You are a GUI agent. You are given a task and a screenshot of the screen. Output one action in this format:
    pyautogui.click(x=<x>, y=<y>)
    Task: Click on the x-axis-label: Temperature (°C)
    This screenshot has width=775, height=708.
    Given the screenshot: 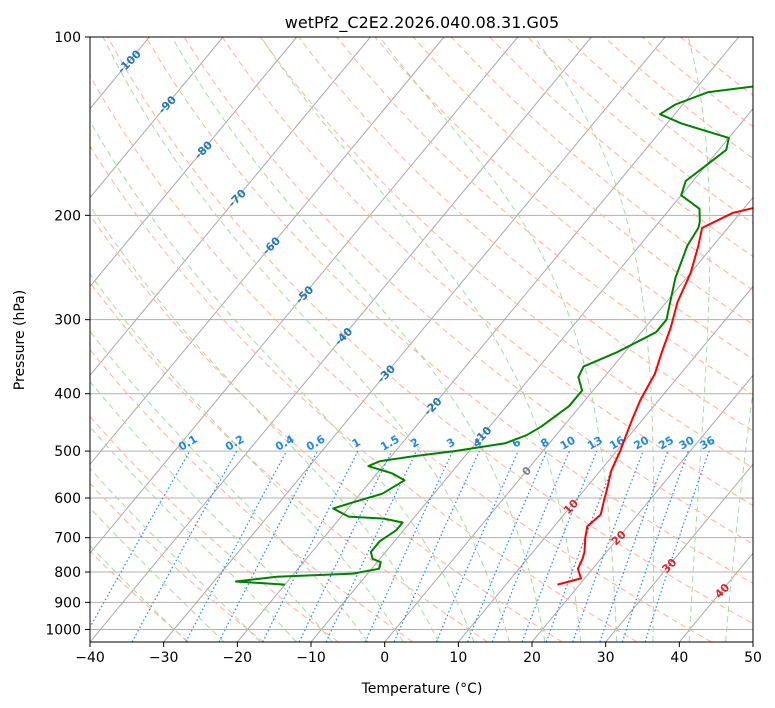 What is the action you would take?
    pyautogui.click(x=422, y=689)
    